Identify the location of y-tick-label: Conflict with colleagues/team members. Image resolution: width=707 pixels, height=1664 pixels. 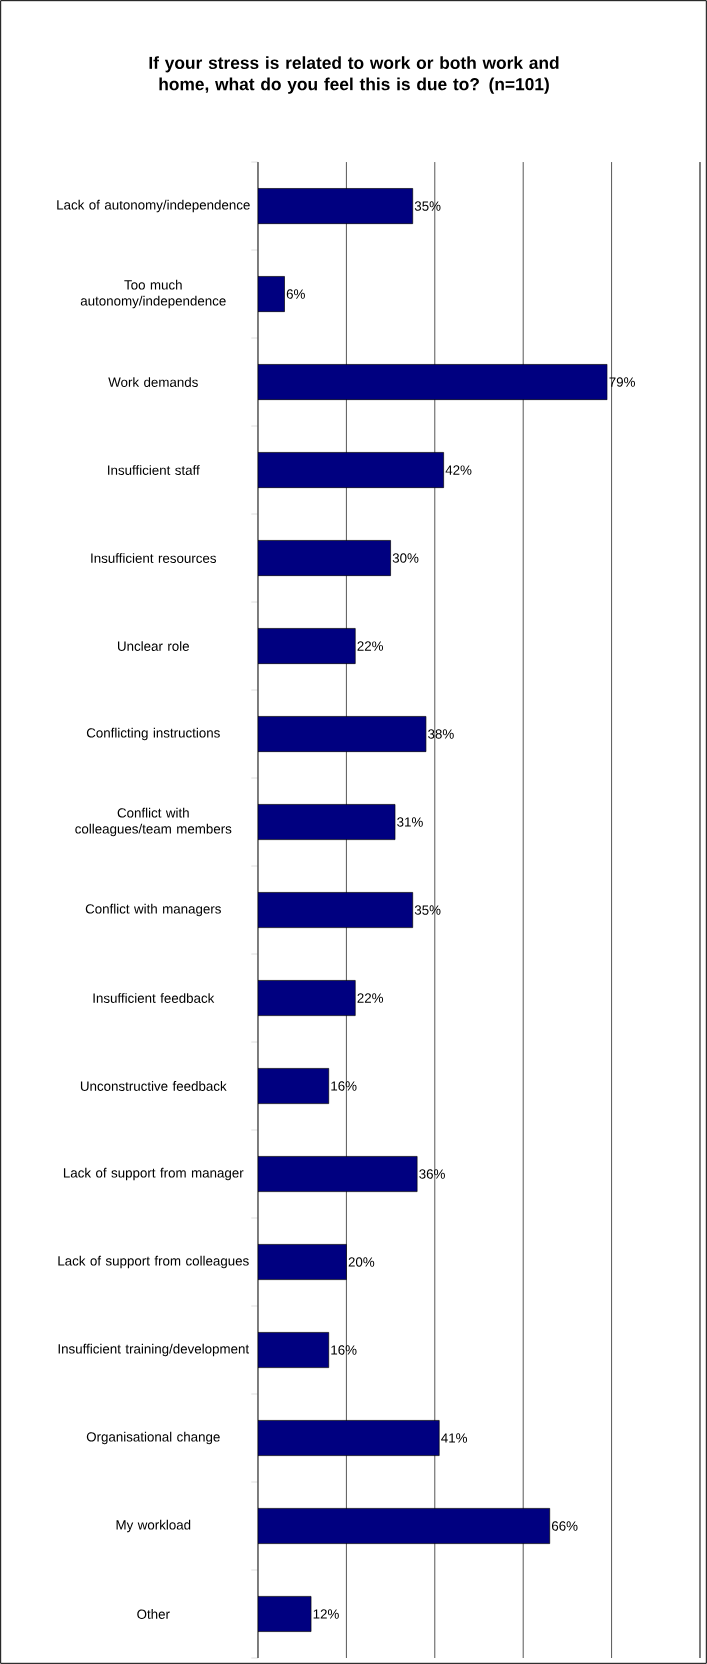
(153, 822).